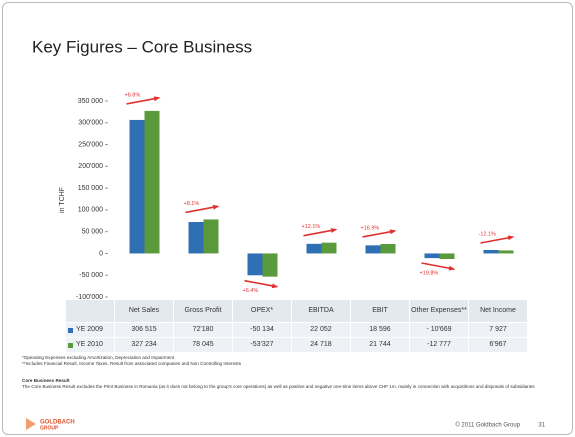 The height and width of the screenshot is (437, 575). I want to click on core-result-heading: Core Business Result, so click(46, 380).